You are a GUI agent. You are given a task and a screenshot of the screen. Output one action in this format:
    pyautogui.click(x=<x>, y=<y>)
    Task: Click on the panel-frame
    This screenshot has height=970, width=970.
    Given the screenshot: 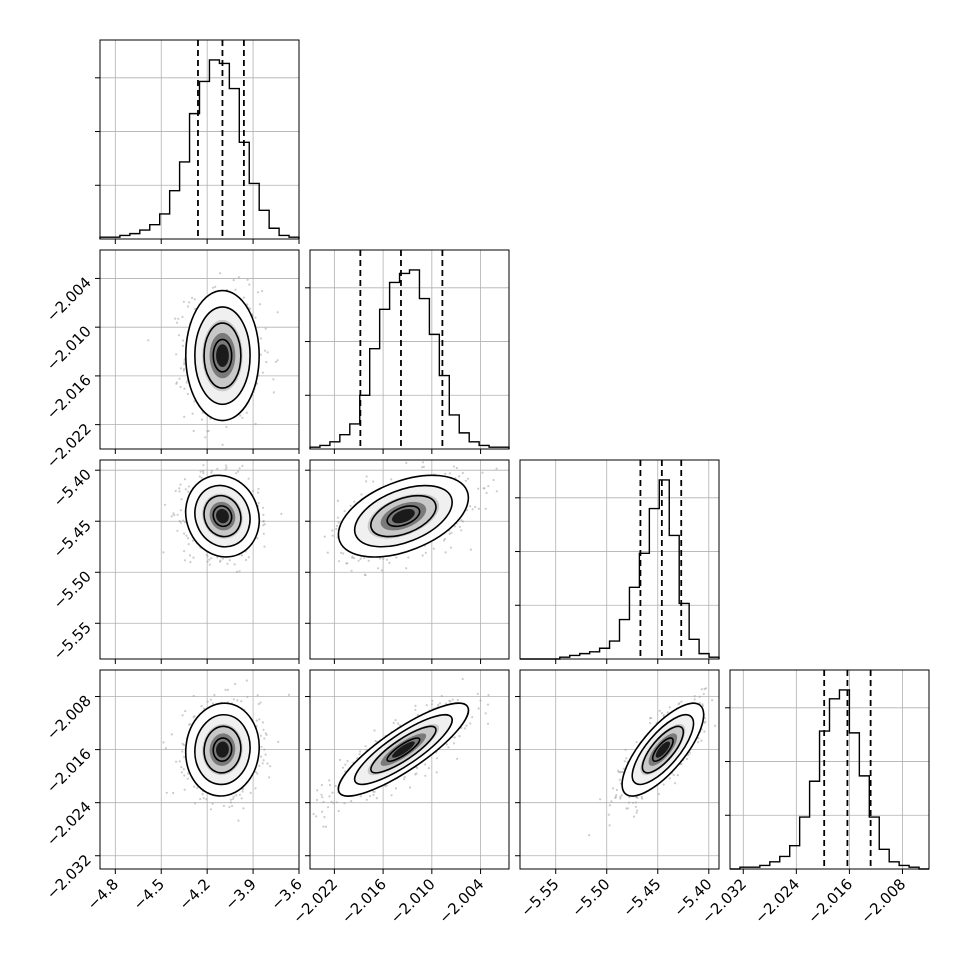 What is the action you would take?
    pyautogui.click(x=199, y=349)
    